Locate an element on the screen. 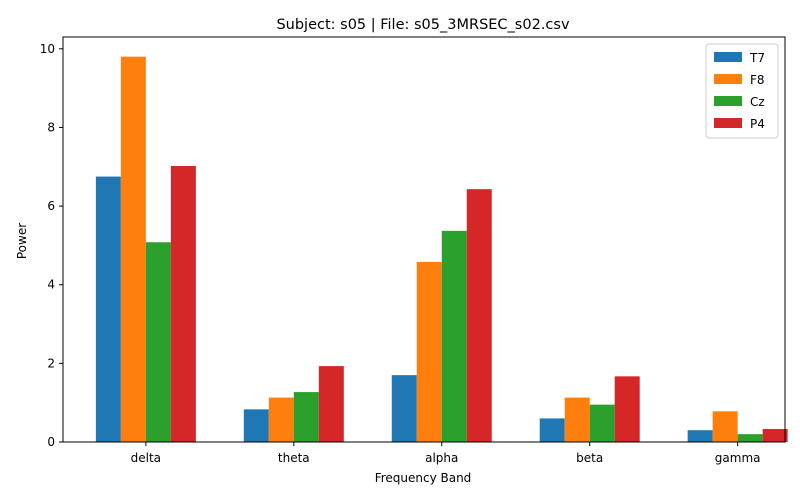  chart-title: Subject: s05 | File: s05_3MRSEC_s02.csv is located at coordinates (423, 25).